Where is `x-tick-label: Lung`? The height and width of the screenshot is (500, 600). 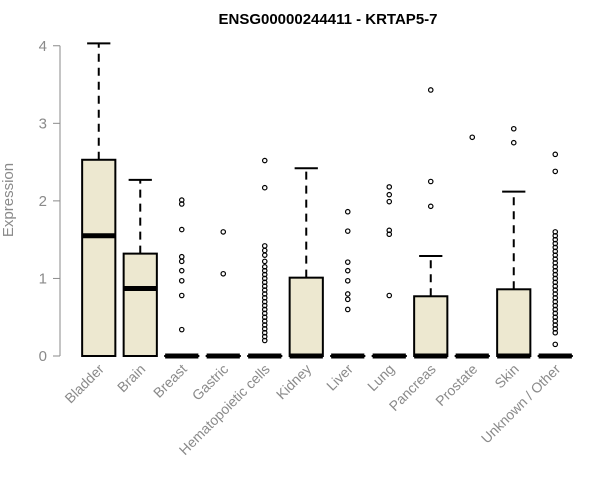 x-tick-label: Lung is located at coordinates (380, 377).